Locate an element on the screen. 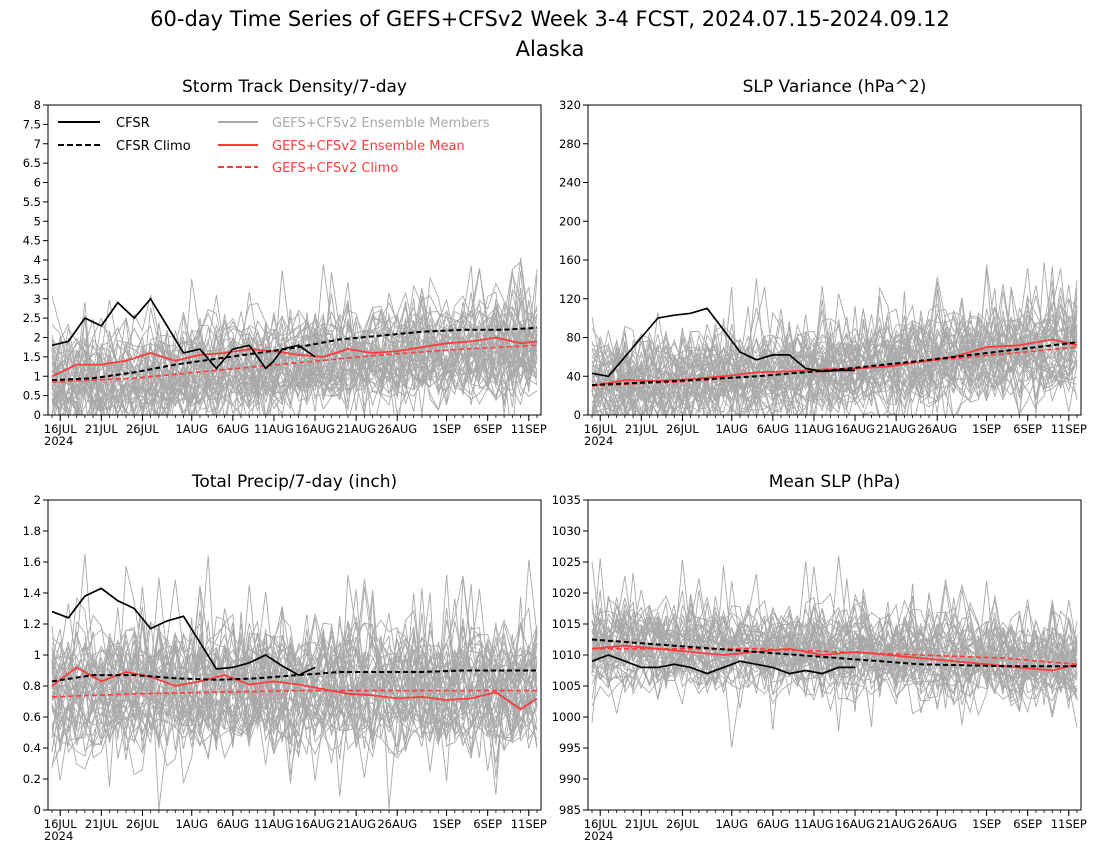  y-tick-label: 1025 is located at coordinates (566, 562).